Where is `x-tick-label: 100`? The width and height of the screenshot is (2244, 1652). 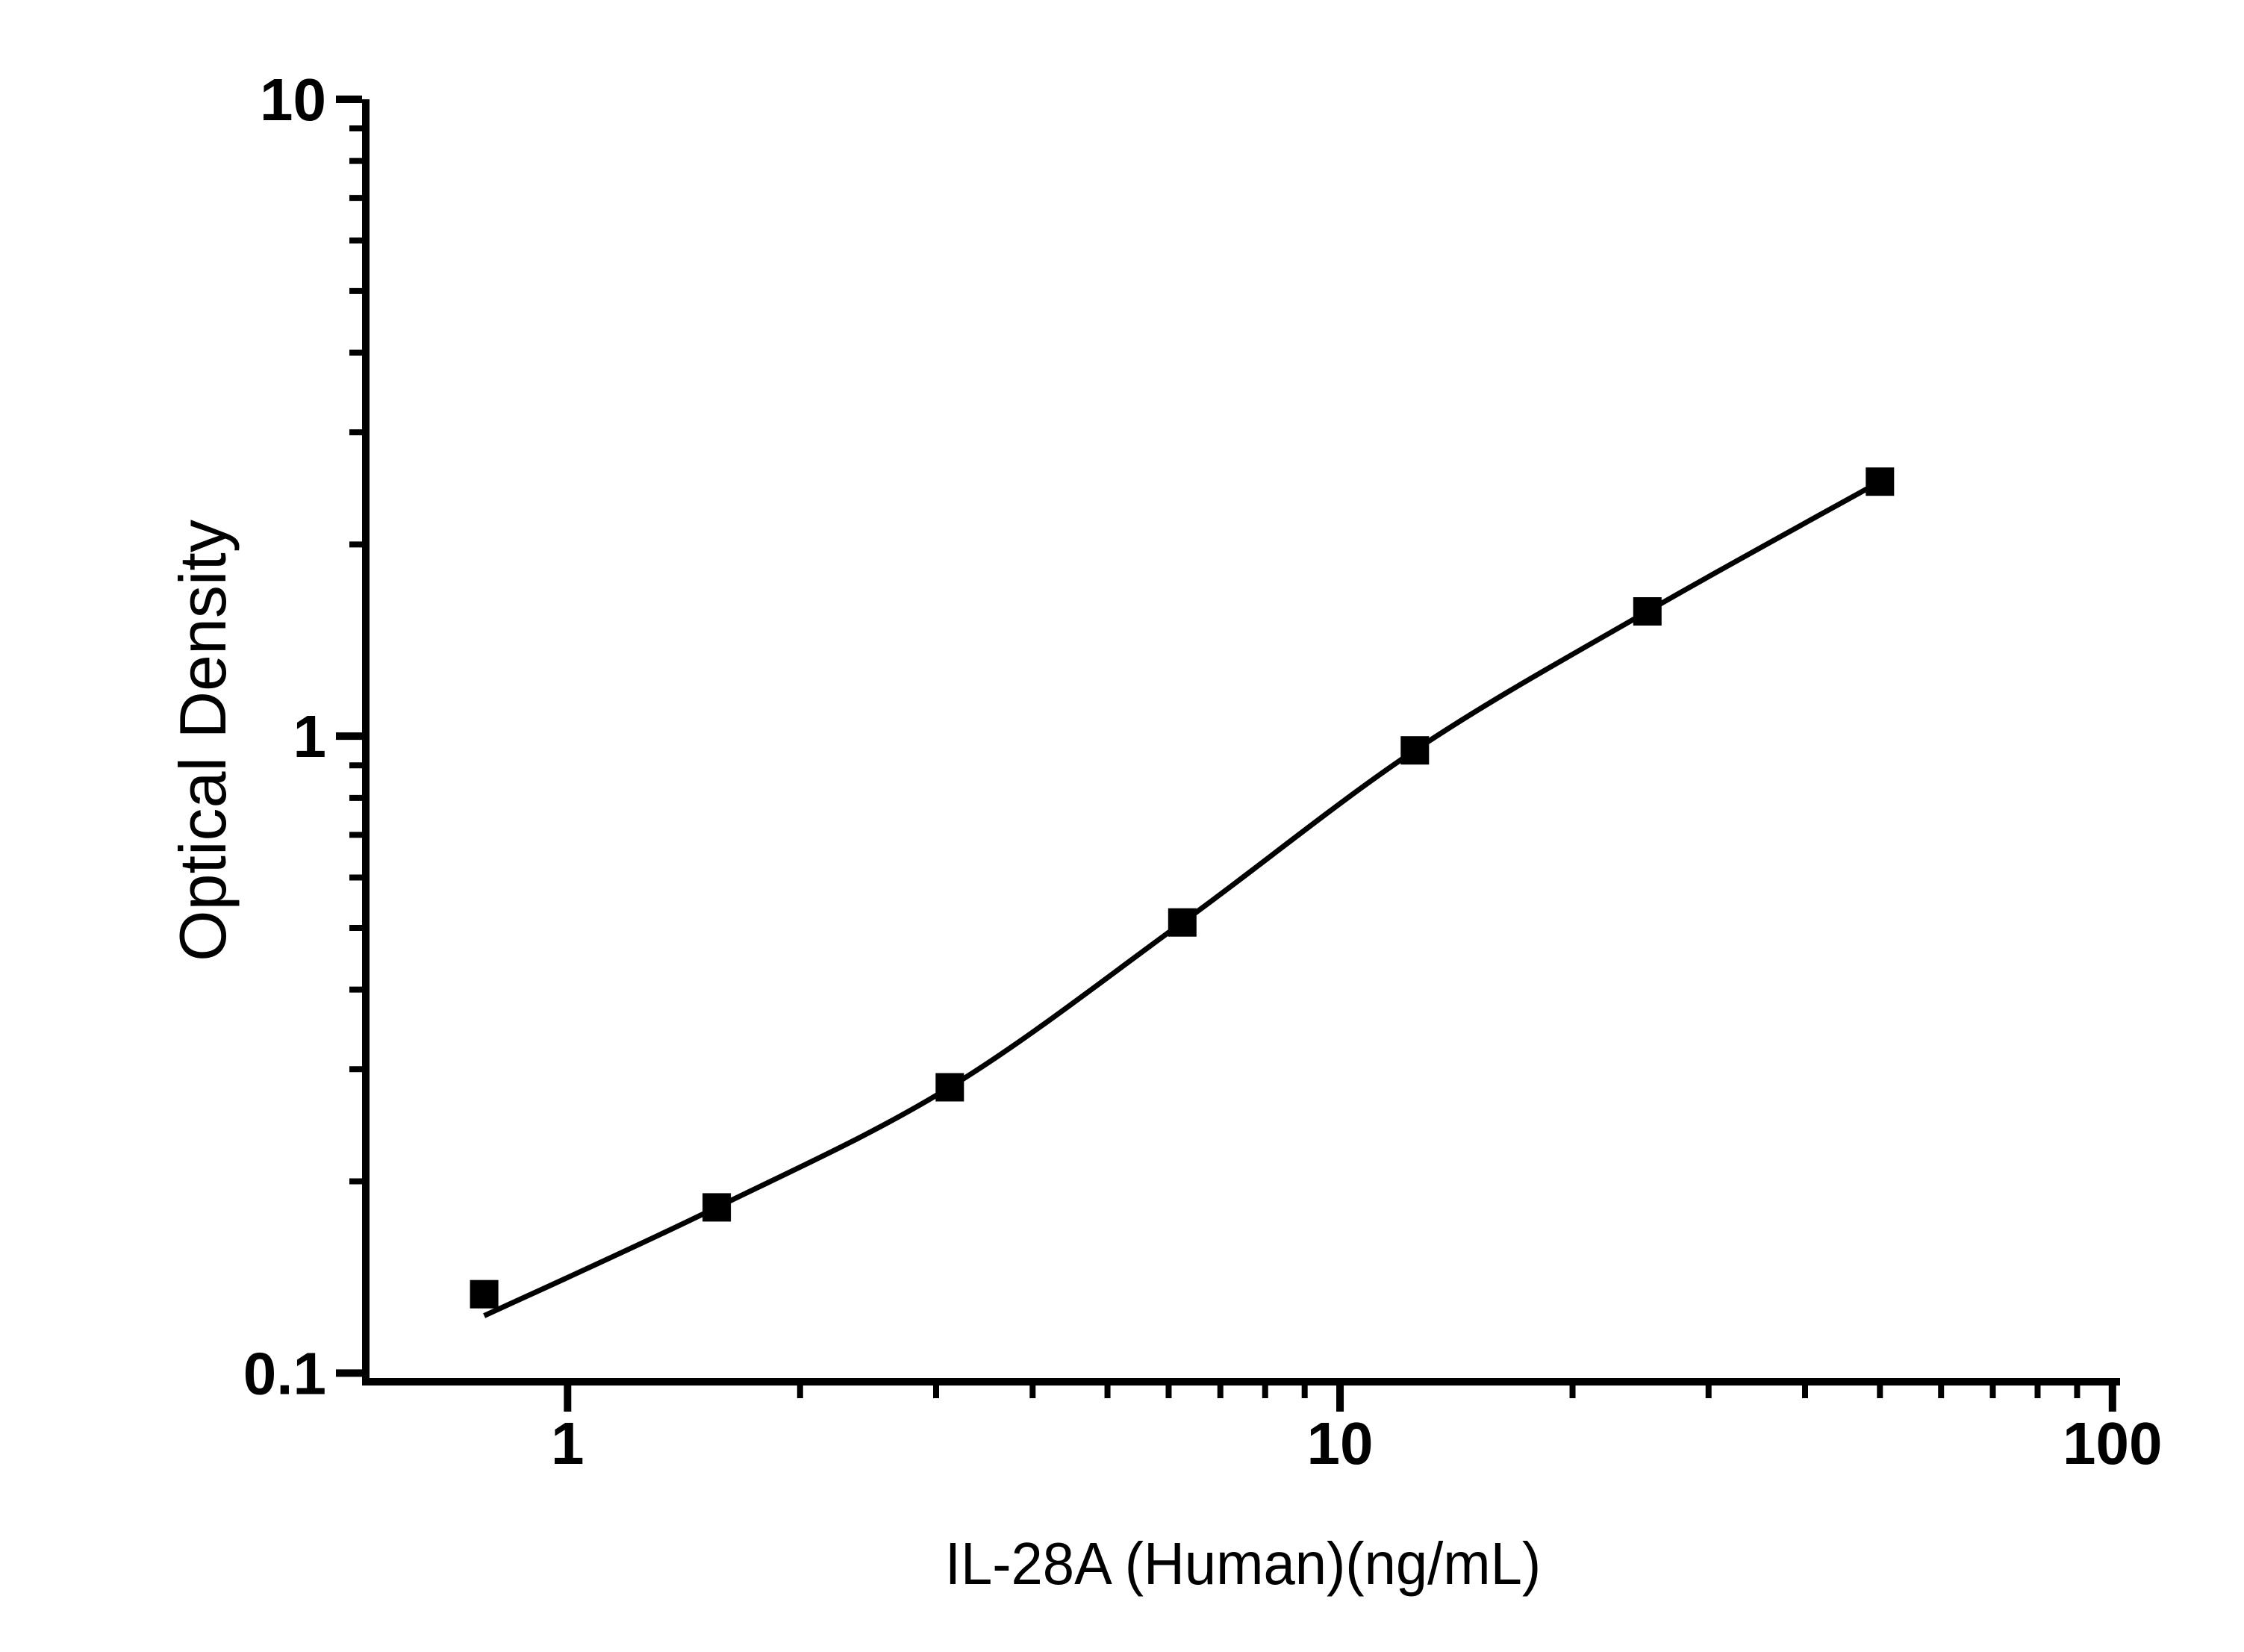
x-tick-label: 100 is located at coordinates (2112, 1444).